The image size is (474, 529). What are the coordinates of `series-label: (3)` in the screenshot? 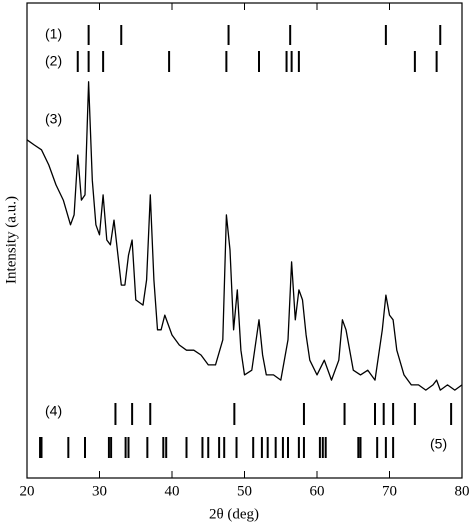 It's located at (53, 119).